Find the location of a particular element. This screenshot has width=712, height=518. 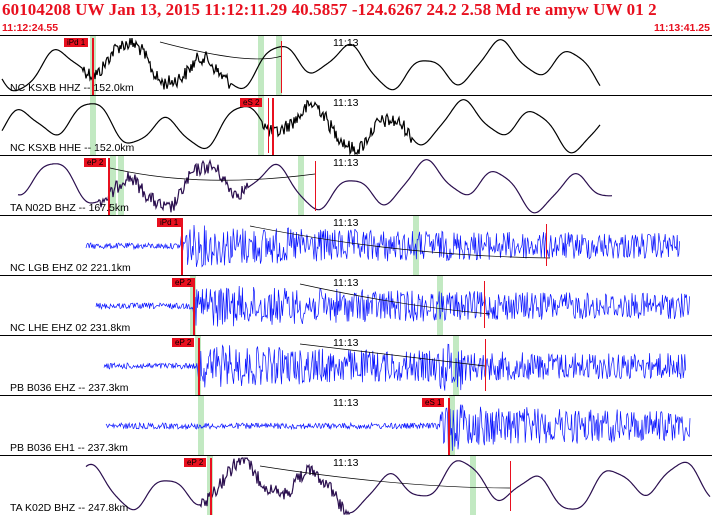

phase-pick-tag: eS 1 is located at coordinates (433, 402).